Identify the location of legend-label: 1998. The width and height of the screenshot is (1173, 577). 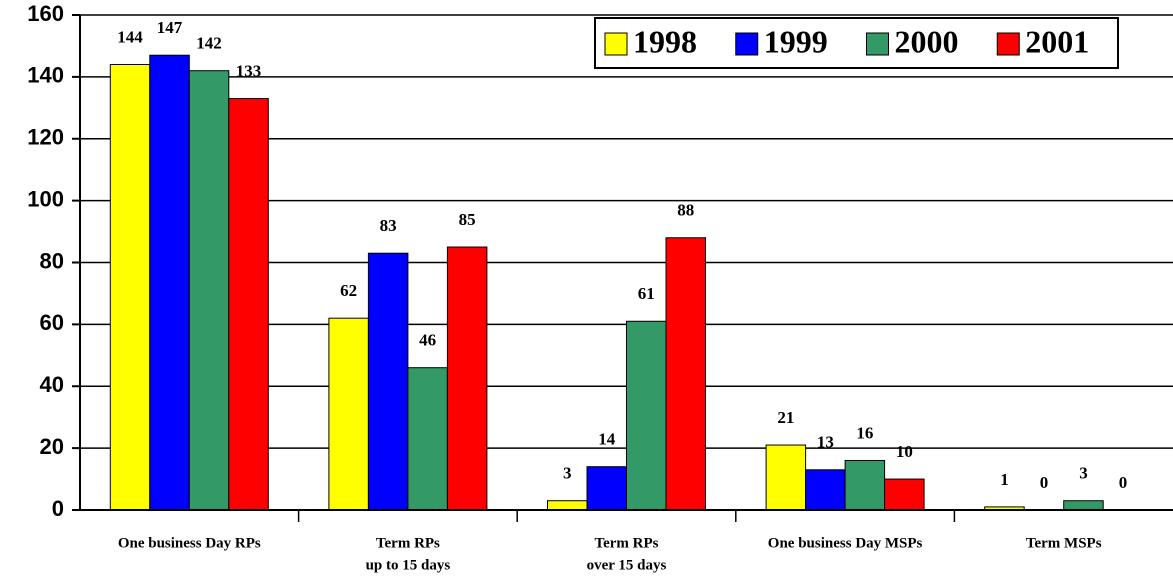
(665, 41).